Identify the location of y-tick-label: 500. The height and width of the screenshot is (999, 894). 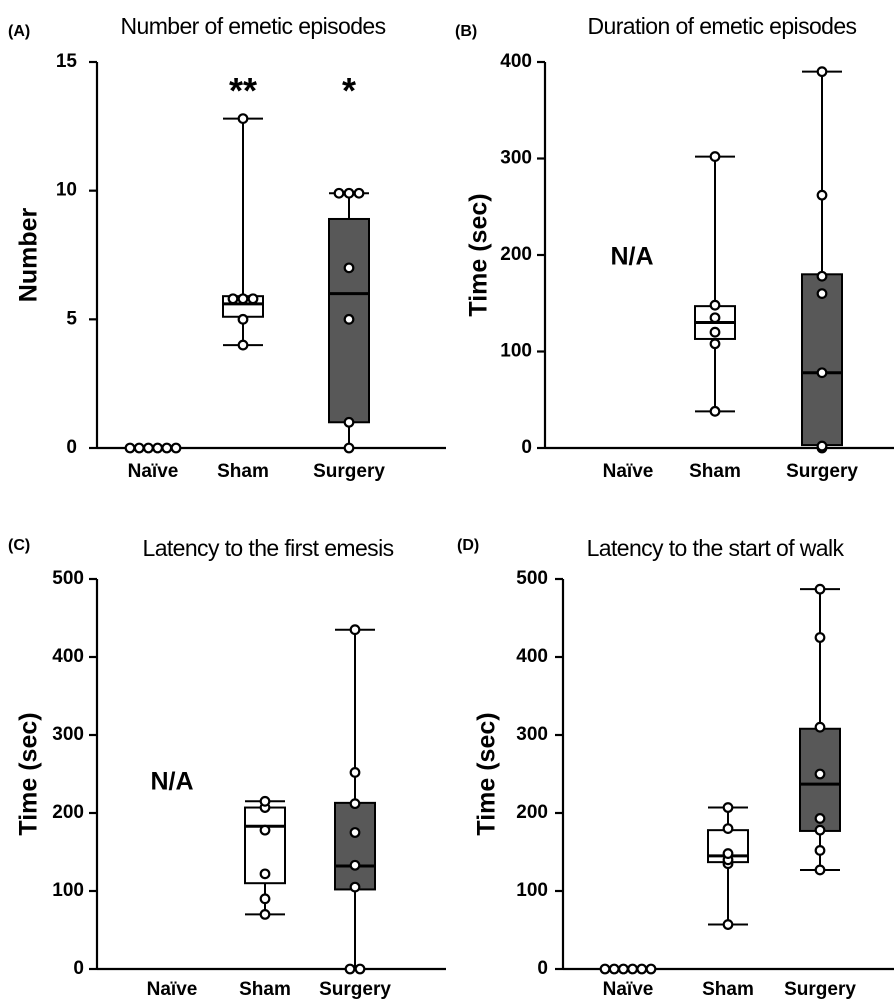
(68, 578).